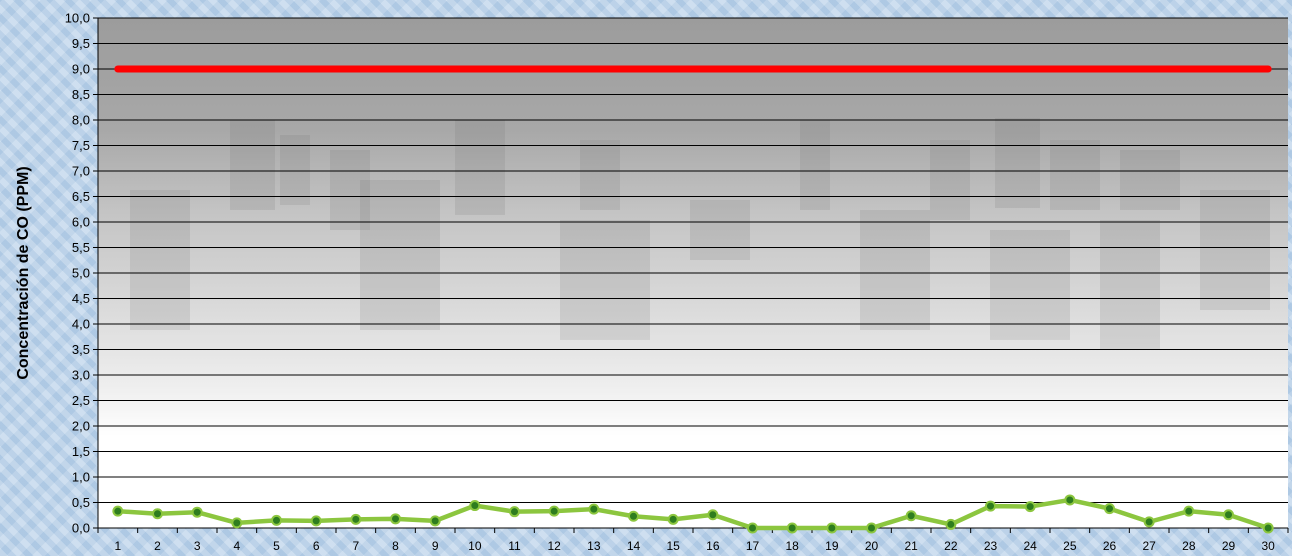  I want to click on x-tick-label: 6, so click(316, 546).